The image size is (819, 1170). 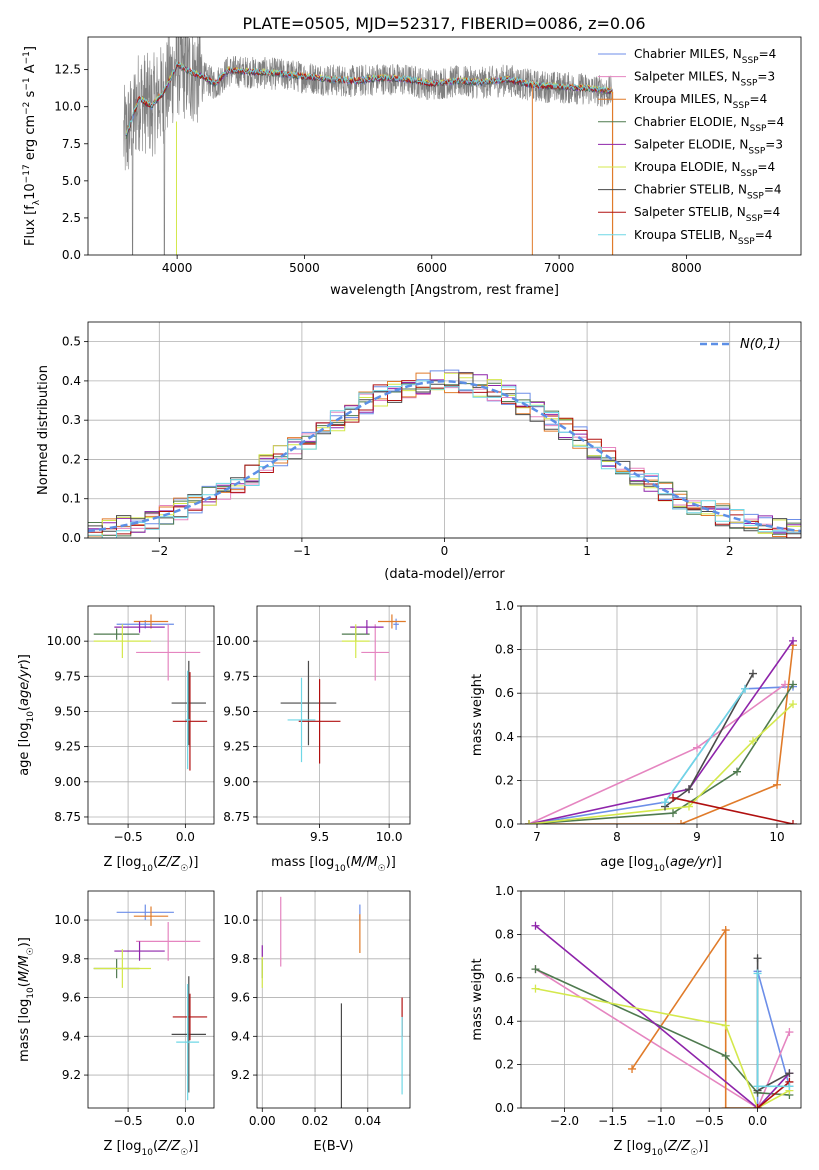 What do you see at coordinates (691, 862) in the screenshot?
I see `label-part: age/yr` at bounding box center [691, 862].